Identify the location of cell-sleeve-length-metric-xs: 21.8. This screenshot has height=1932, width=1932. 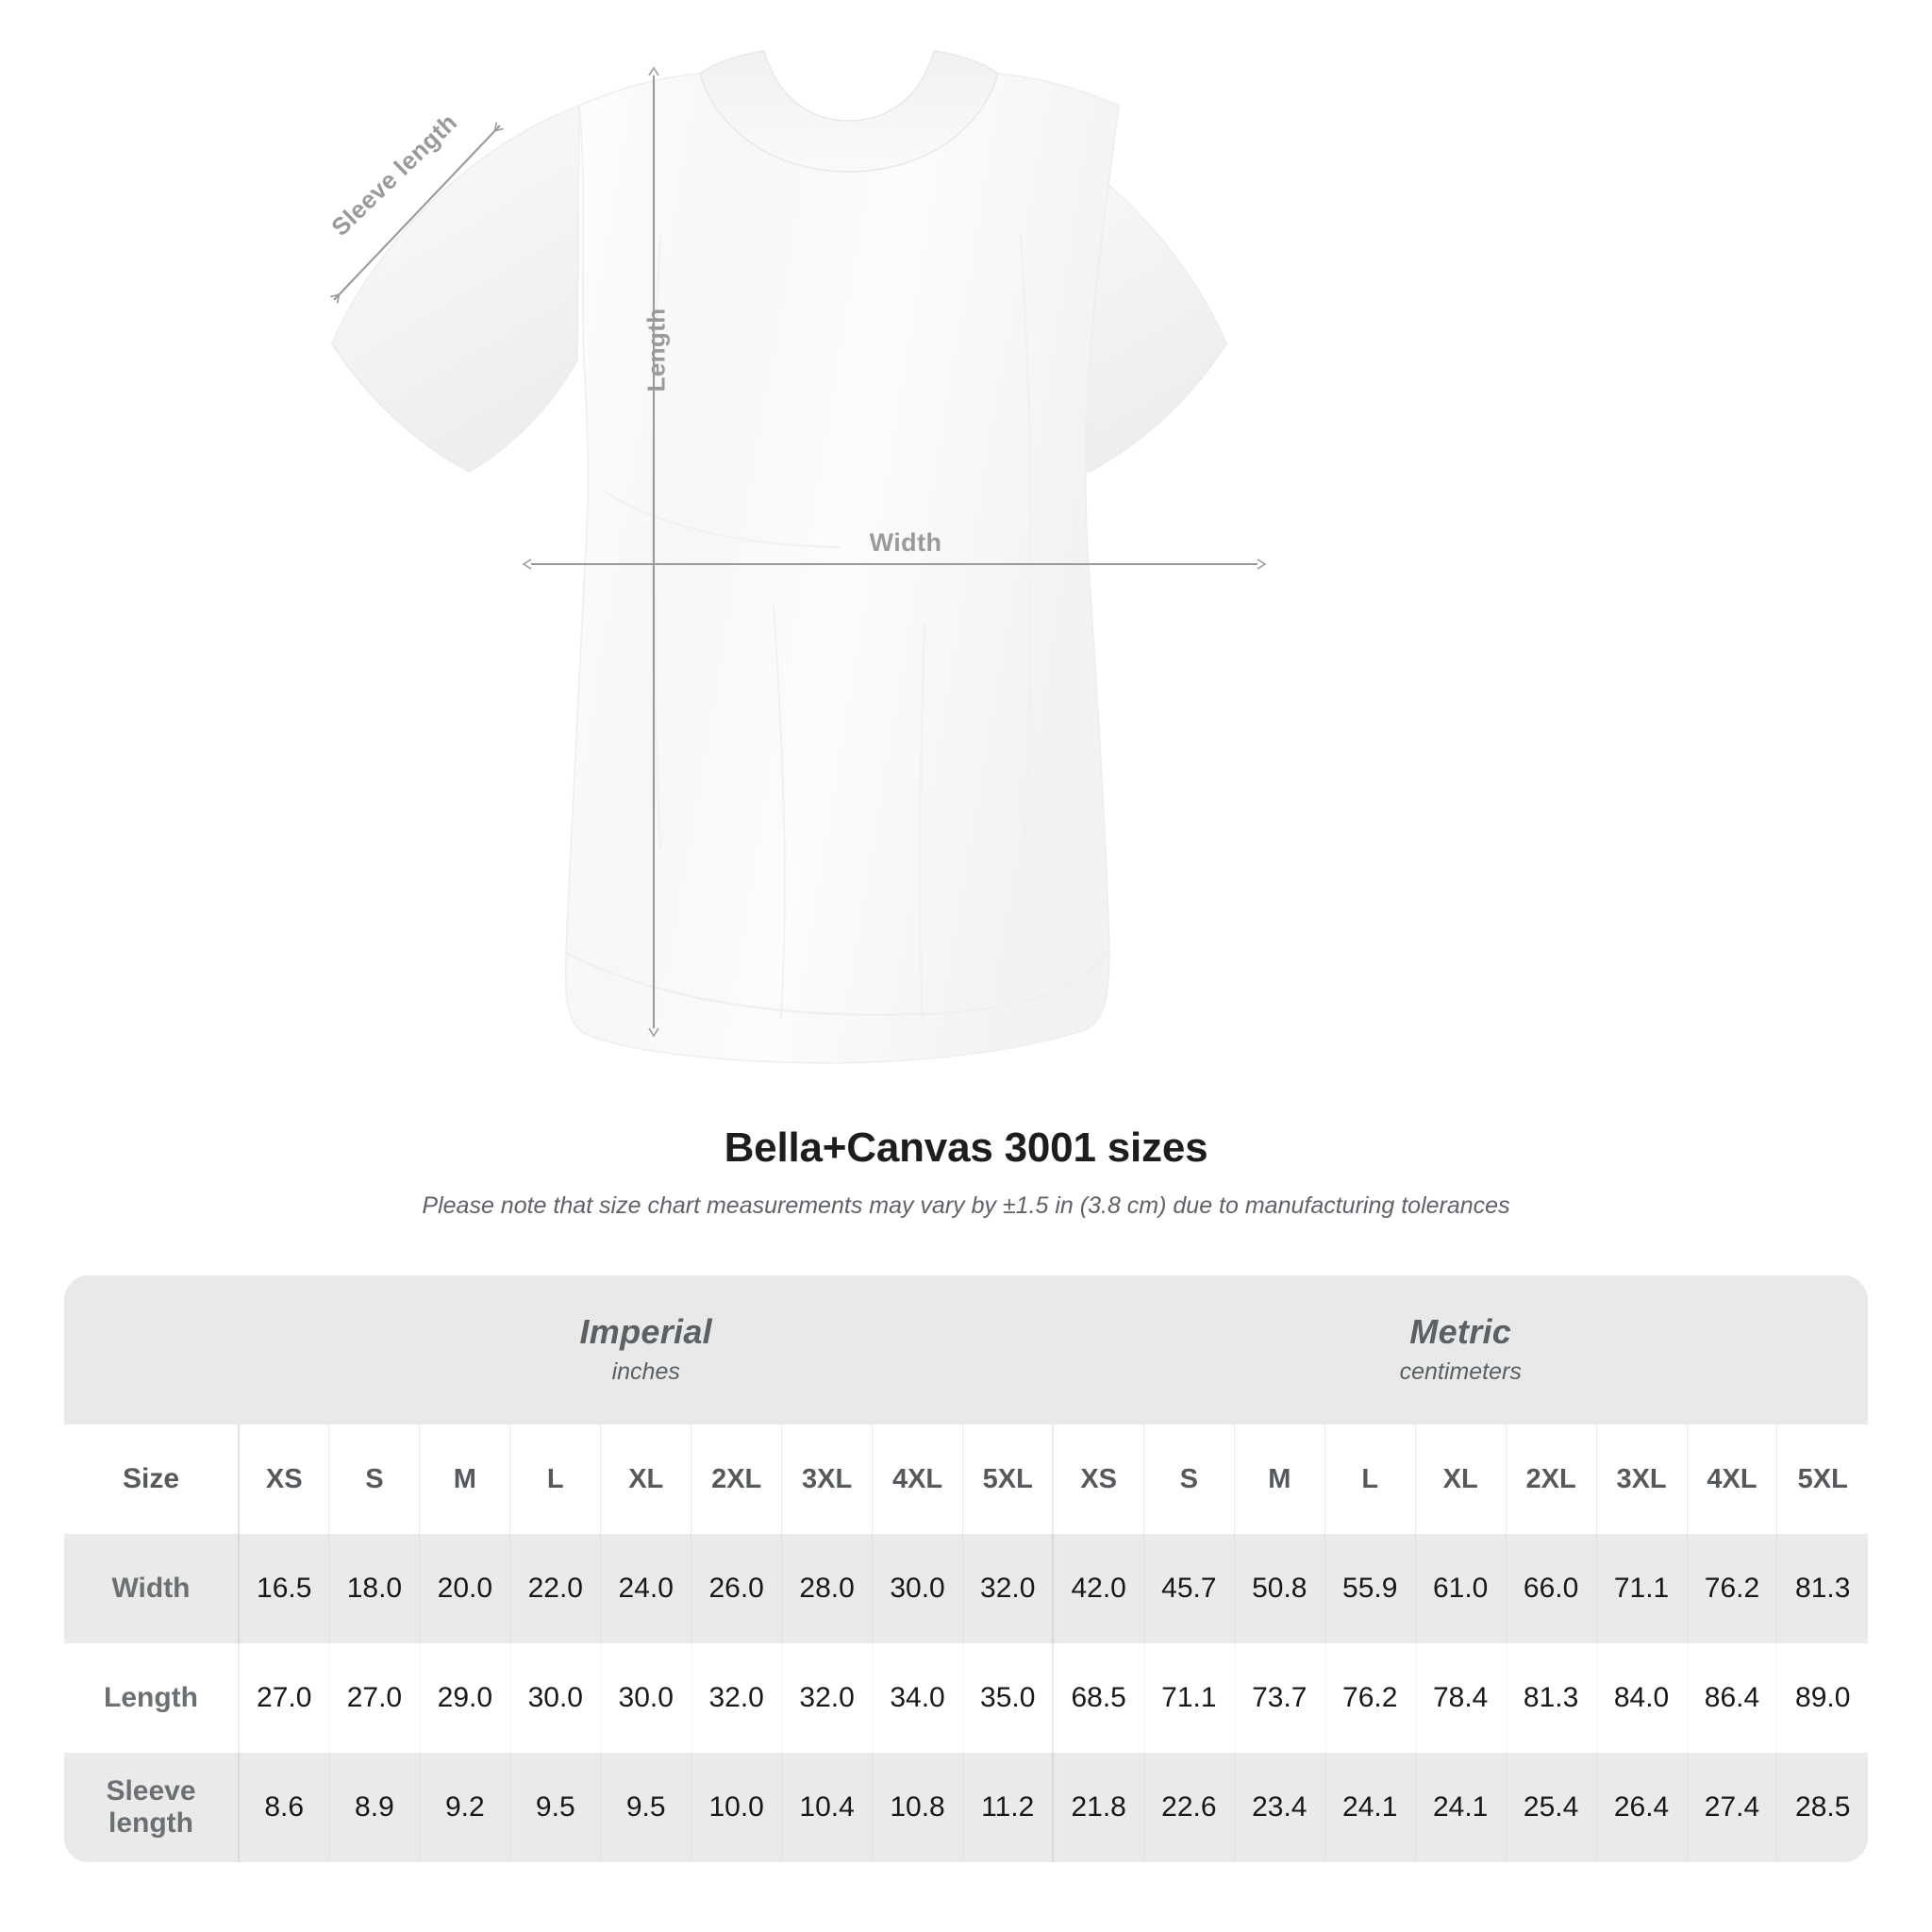
(1098, 1807).